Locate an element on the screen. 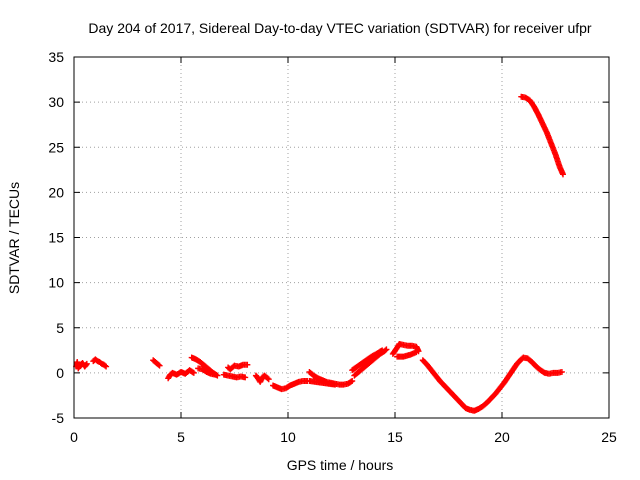  y-tick-label: 25 is located at coordinates (56, 147).